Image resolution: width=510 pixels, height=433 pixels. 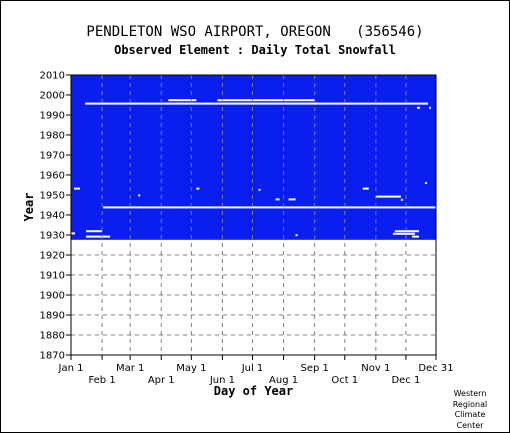 What do you see at coordinates (52, 256) in the screenshot?
I see `y-tick-label: 1920` at bounding box center [52, 256].